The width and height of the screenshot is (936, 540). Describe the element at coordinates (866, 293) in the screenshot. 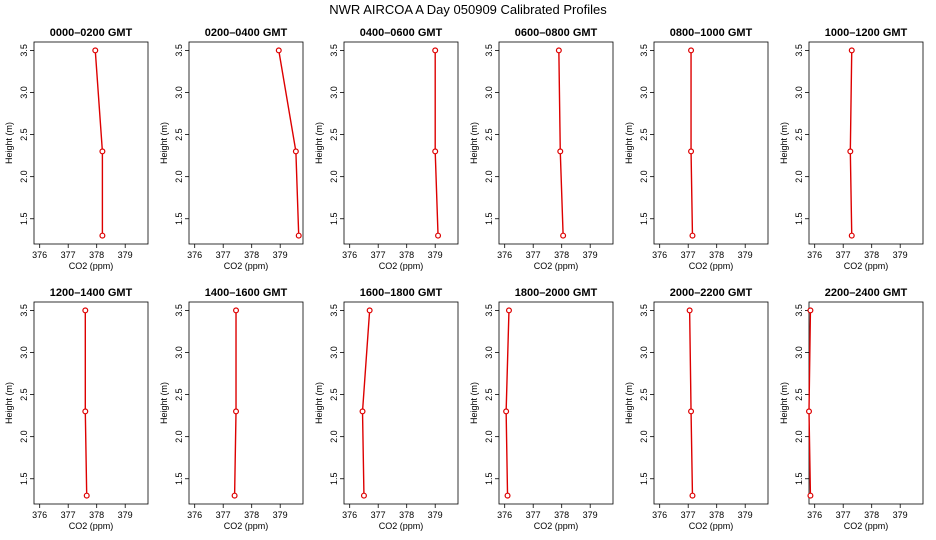

I see `panel-title: 2200–2400 GMT` at that location.